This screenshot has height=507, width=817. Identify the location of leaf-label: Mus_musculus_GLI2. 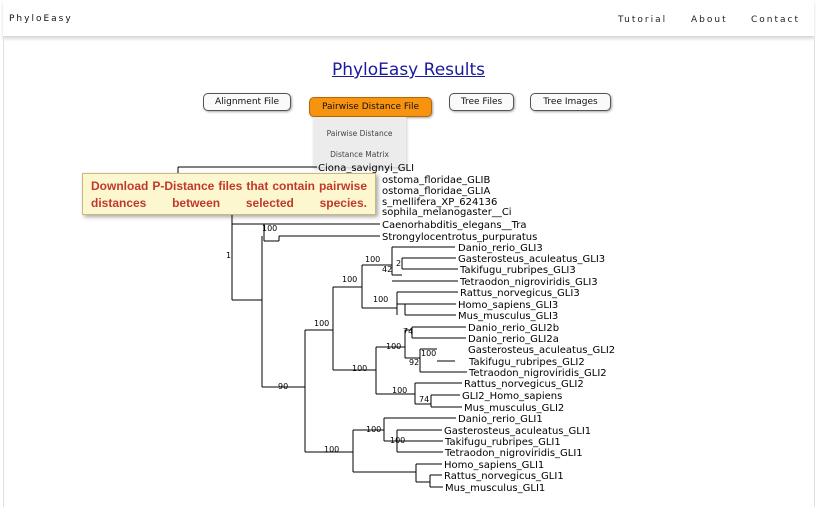
(514, 408).